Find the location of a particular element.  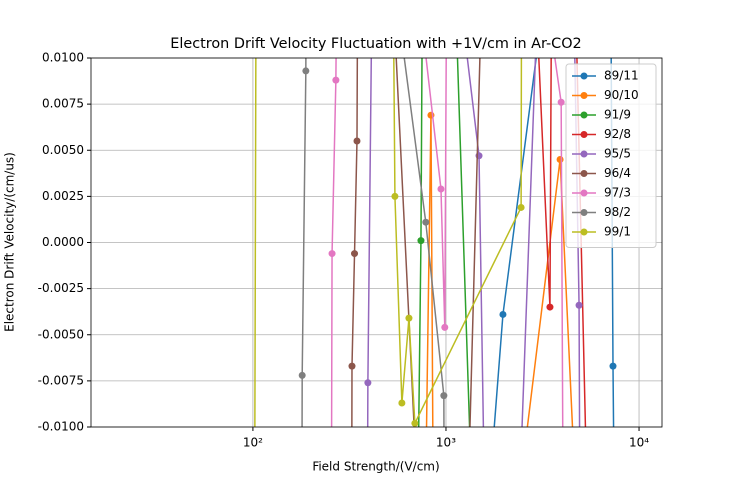

legend-label: 96/4 is located at coordinates (617, 173).